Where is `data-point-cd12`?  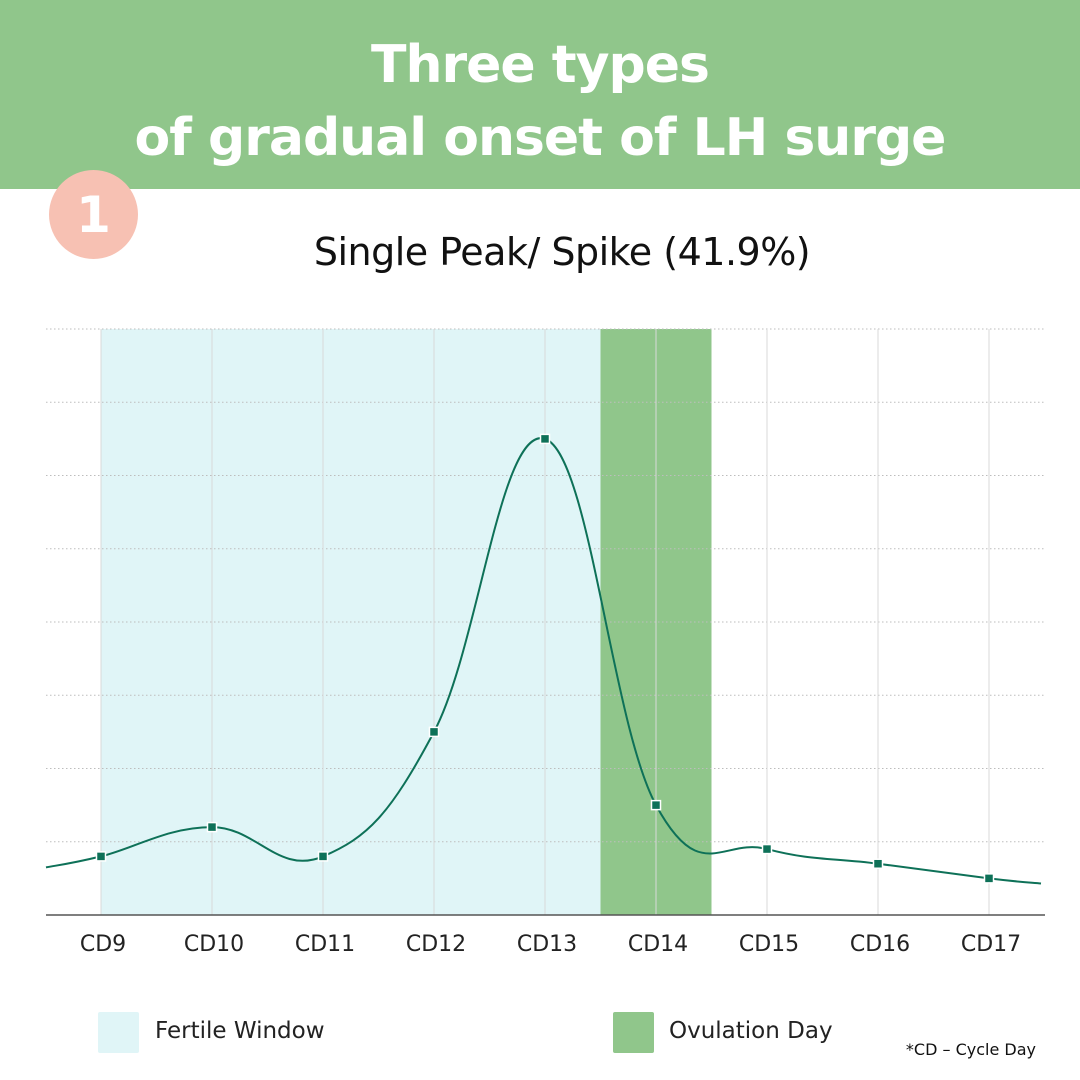
data-point-cd12 is located at coordinates (434, 732).